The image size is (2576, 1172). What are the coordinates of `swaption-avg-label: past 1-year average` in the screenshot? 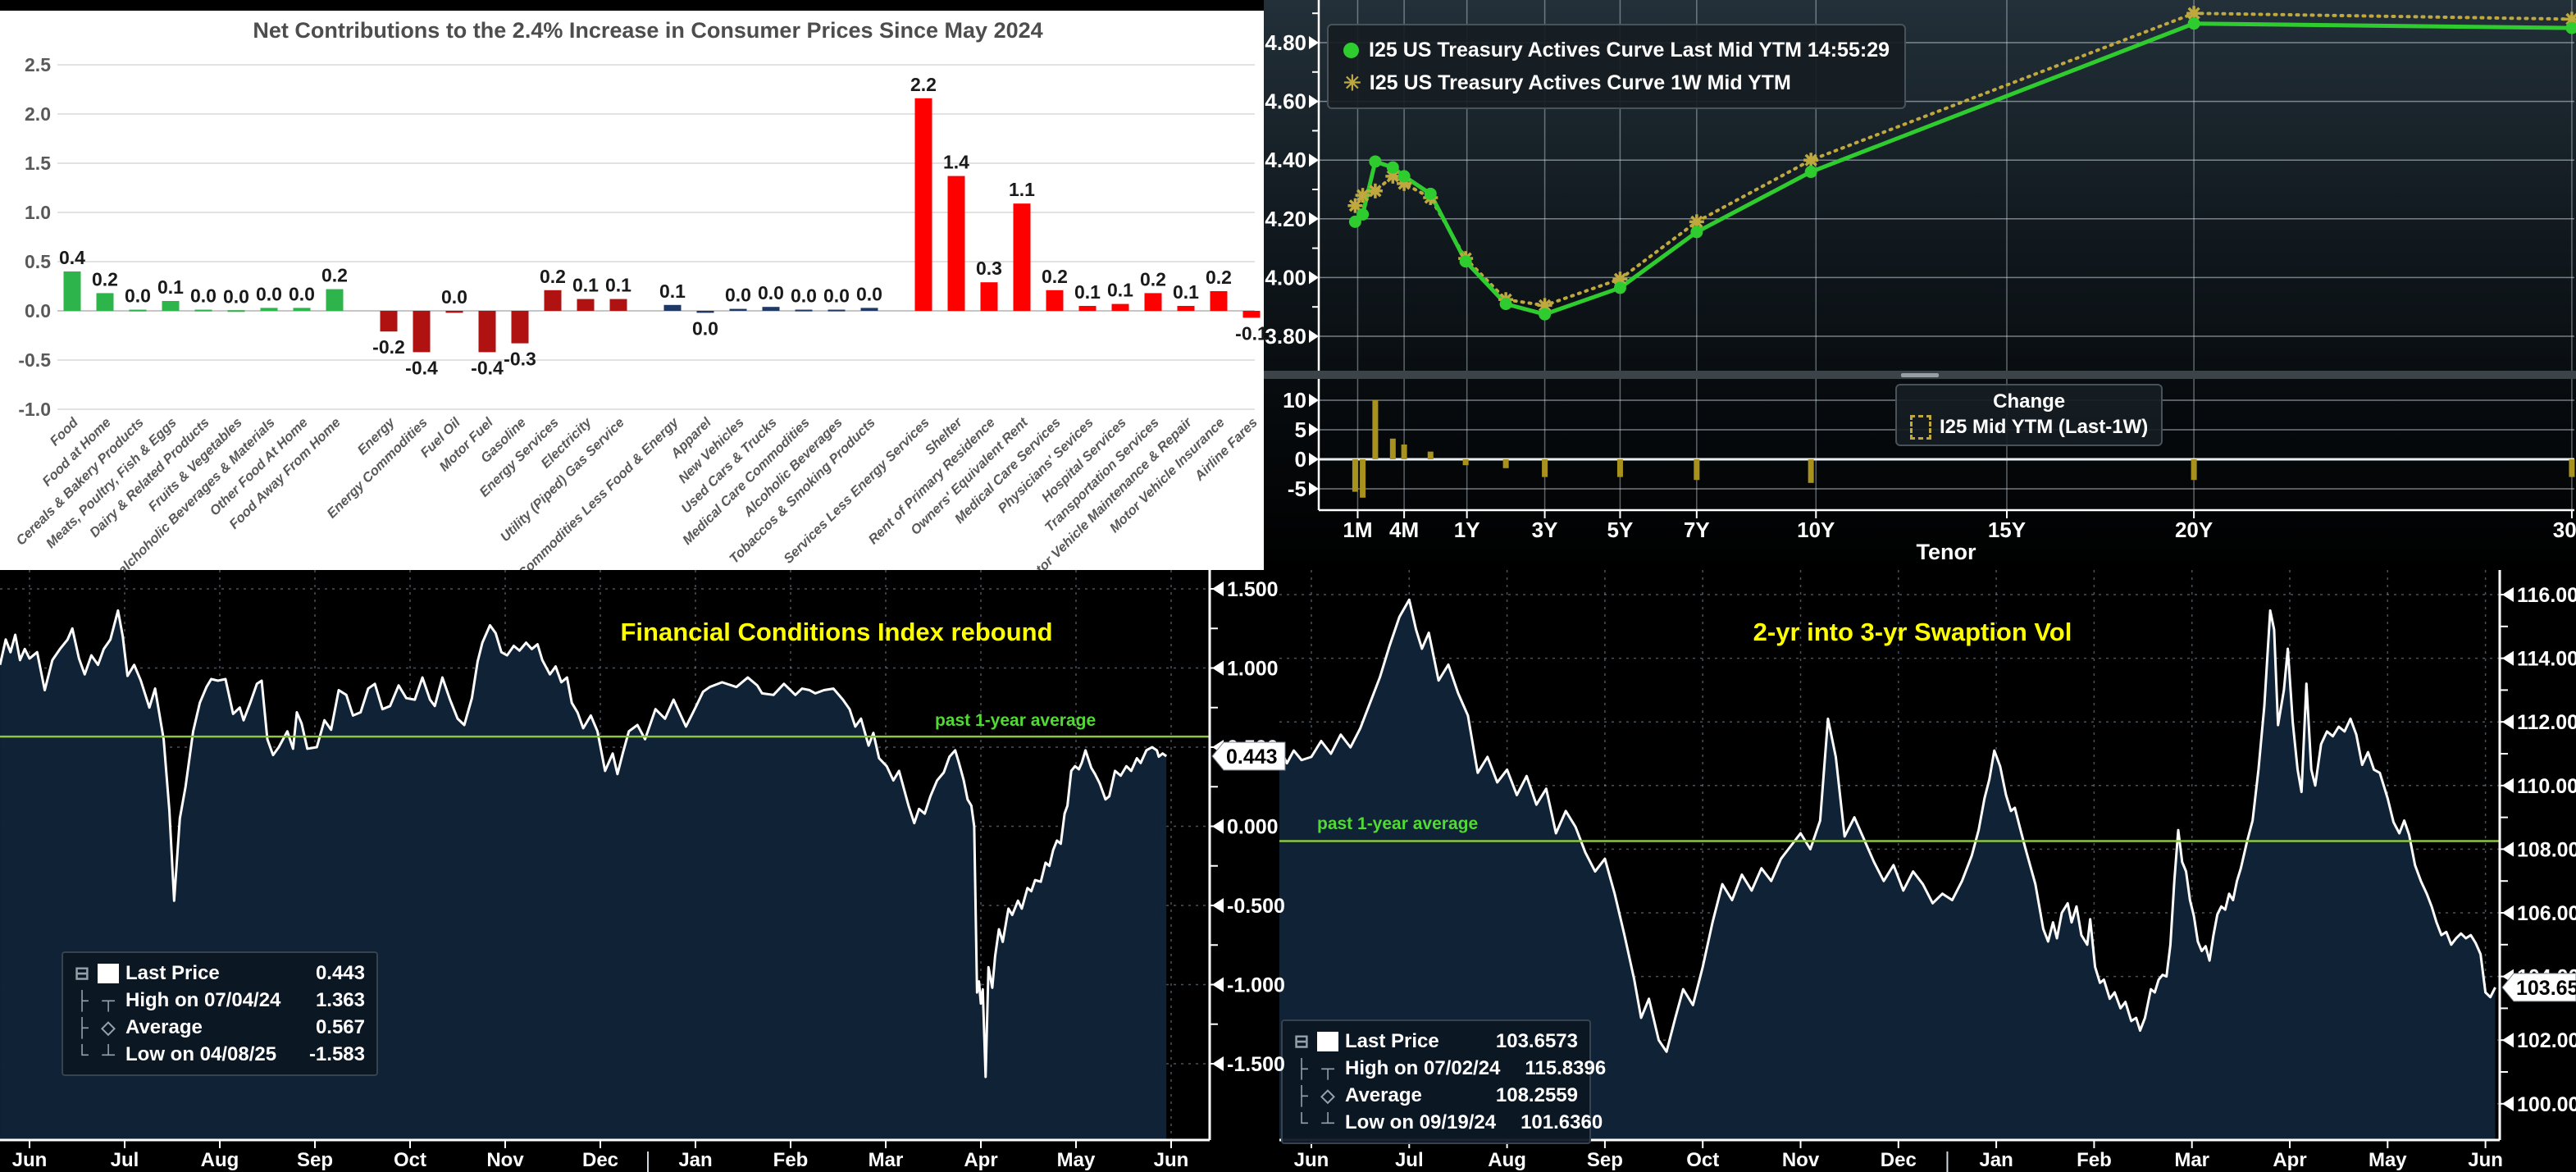 It's located at (1398, 823).